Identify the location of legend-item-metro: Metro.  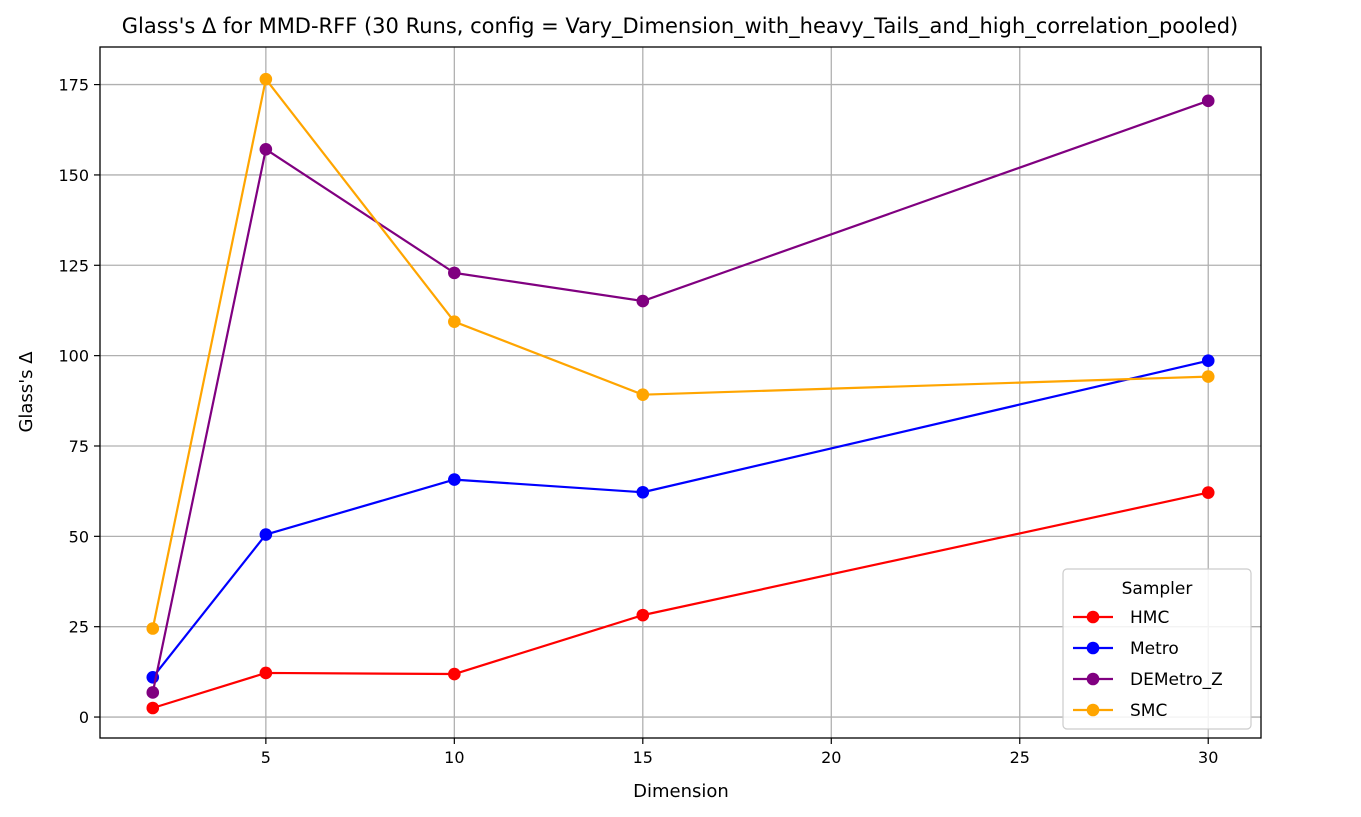
(1126, 649).